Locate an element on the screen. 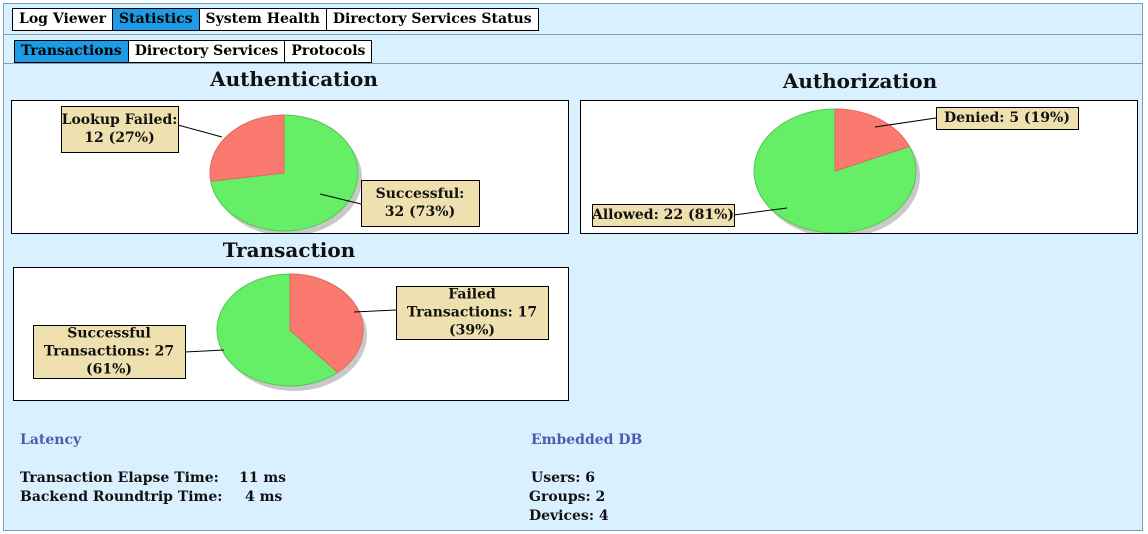 This screenshot has width=1148, height=534. transaction-title: Transaction is located at coordinates (289, 250).